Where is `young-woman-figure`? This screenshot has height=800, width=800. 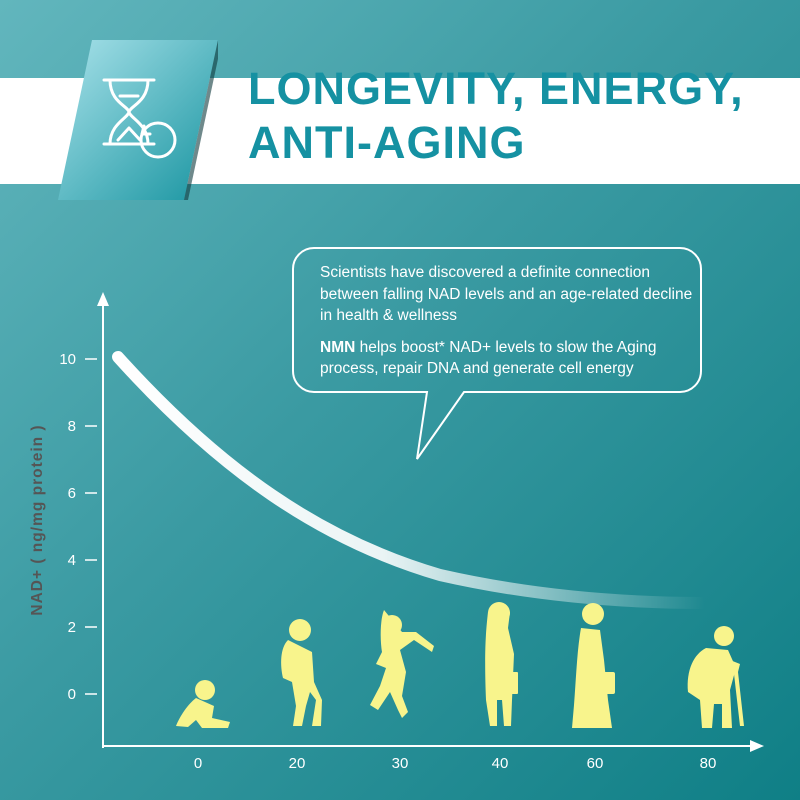
young-woman-figure is located at coordinates (402, 664).